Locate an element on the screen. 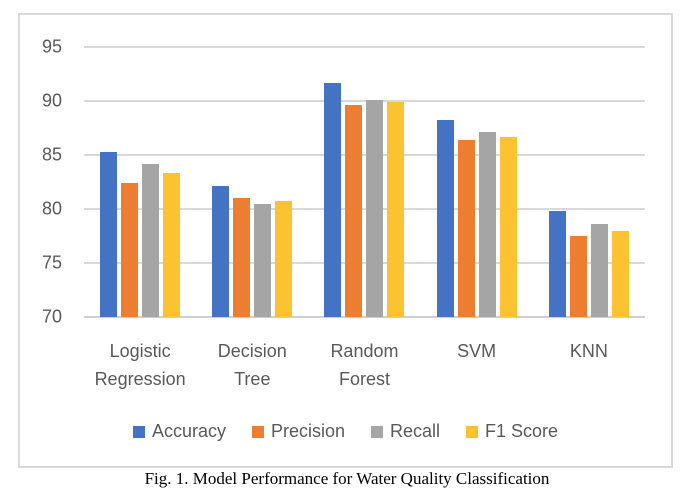 The image size is (694, 494). bar-group-decision-tree is located at coordinates (252, 182).